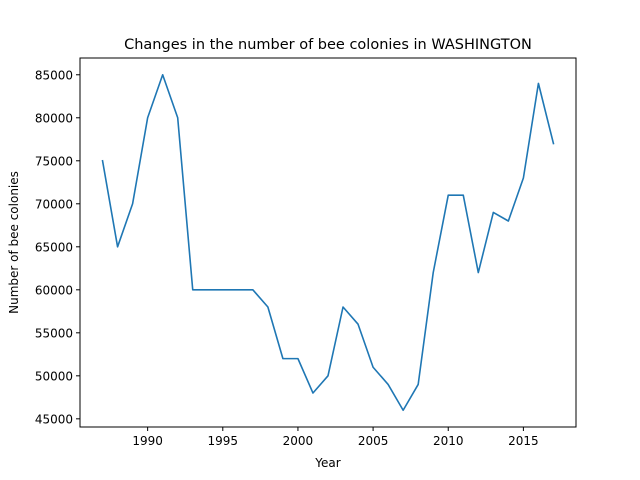 The image size is (640, 480). Describe the element at coordinates (54, 75) in the screenshot. I see `y-tick-label-85000: 85000` at that location.